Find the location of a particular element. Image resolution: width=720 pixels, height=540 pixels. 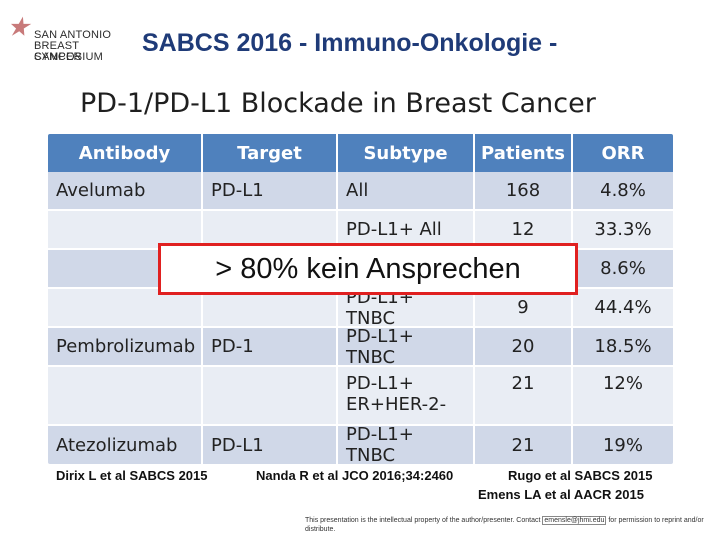

cell-orr: 44.4% is located at coordinates (623, 308).